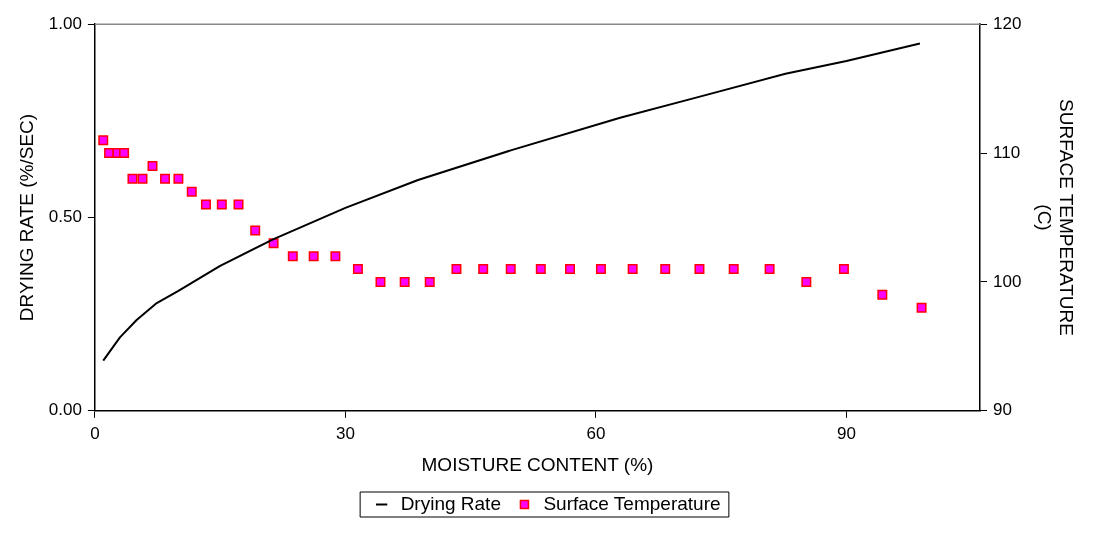 The height and width of the screenshot is (538, 1099). What do you see at coordinates (65, 410) in the screenshot?
I see `y-tick-label: 0.00` at bounding box center [65, 410].